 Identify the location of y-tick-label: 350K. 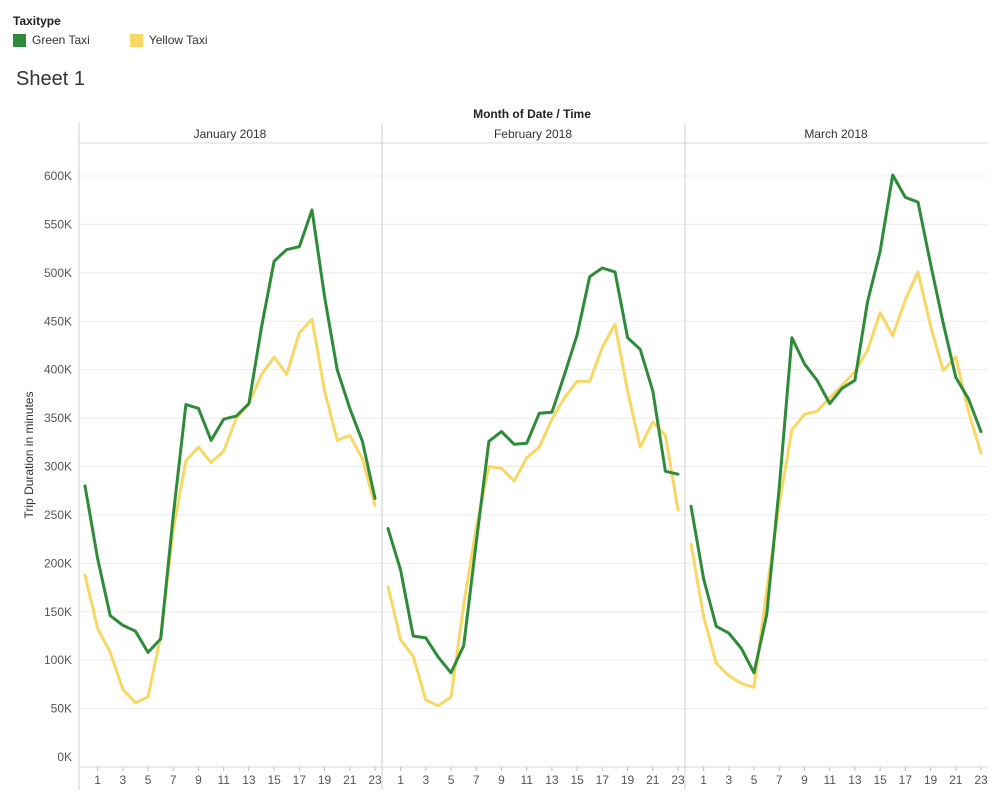
(58, 418).